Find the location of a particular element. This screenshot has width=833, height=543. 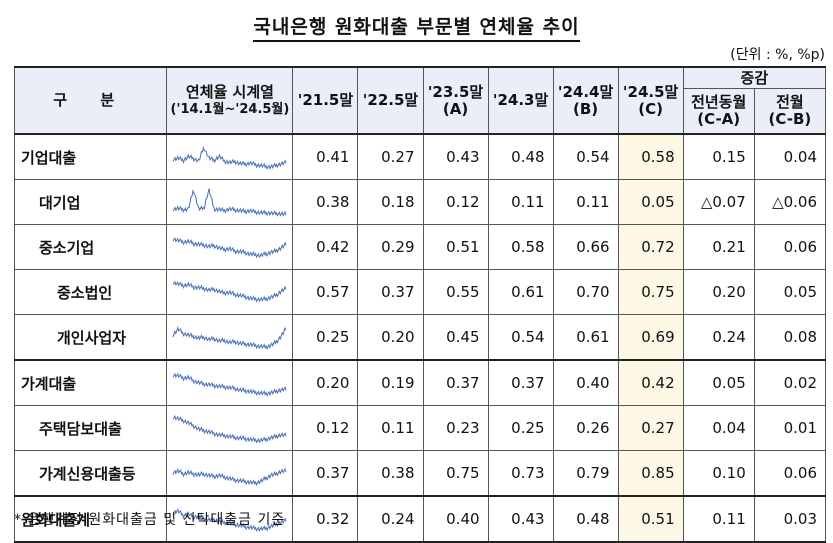

row-label: 가계대출 is located at coordinates (90, 382).